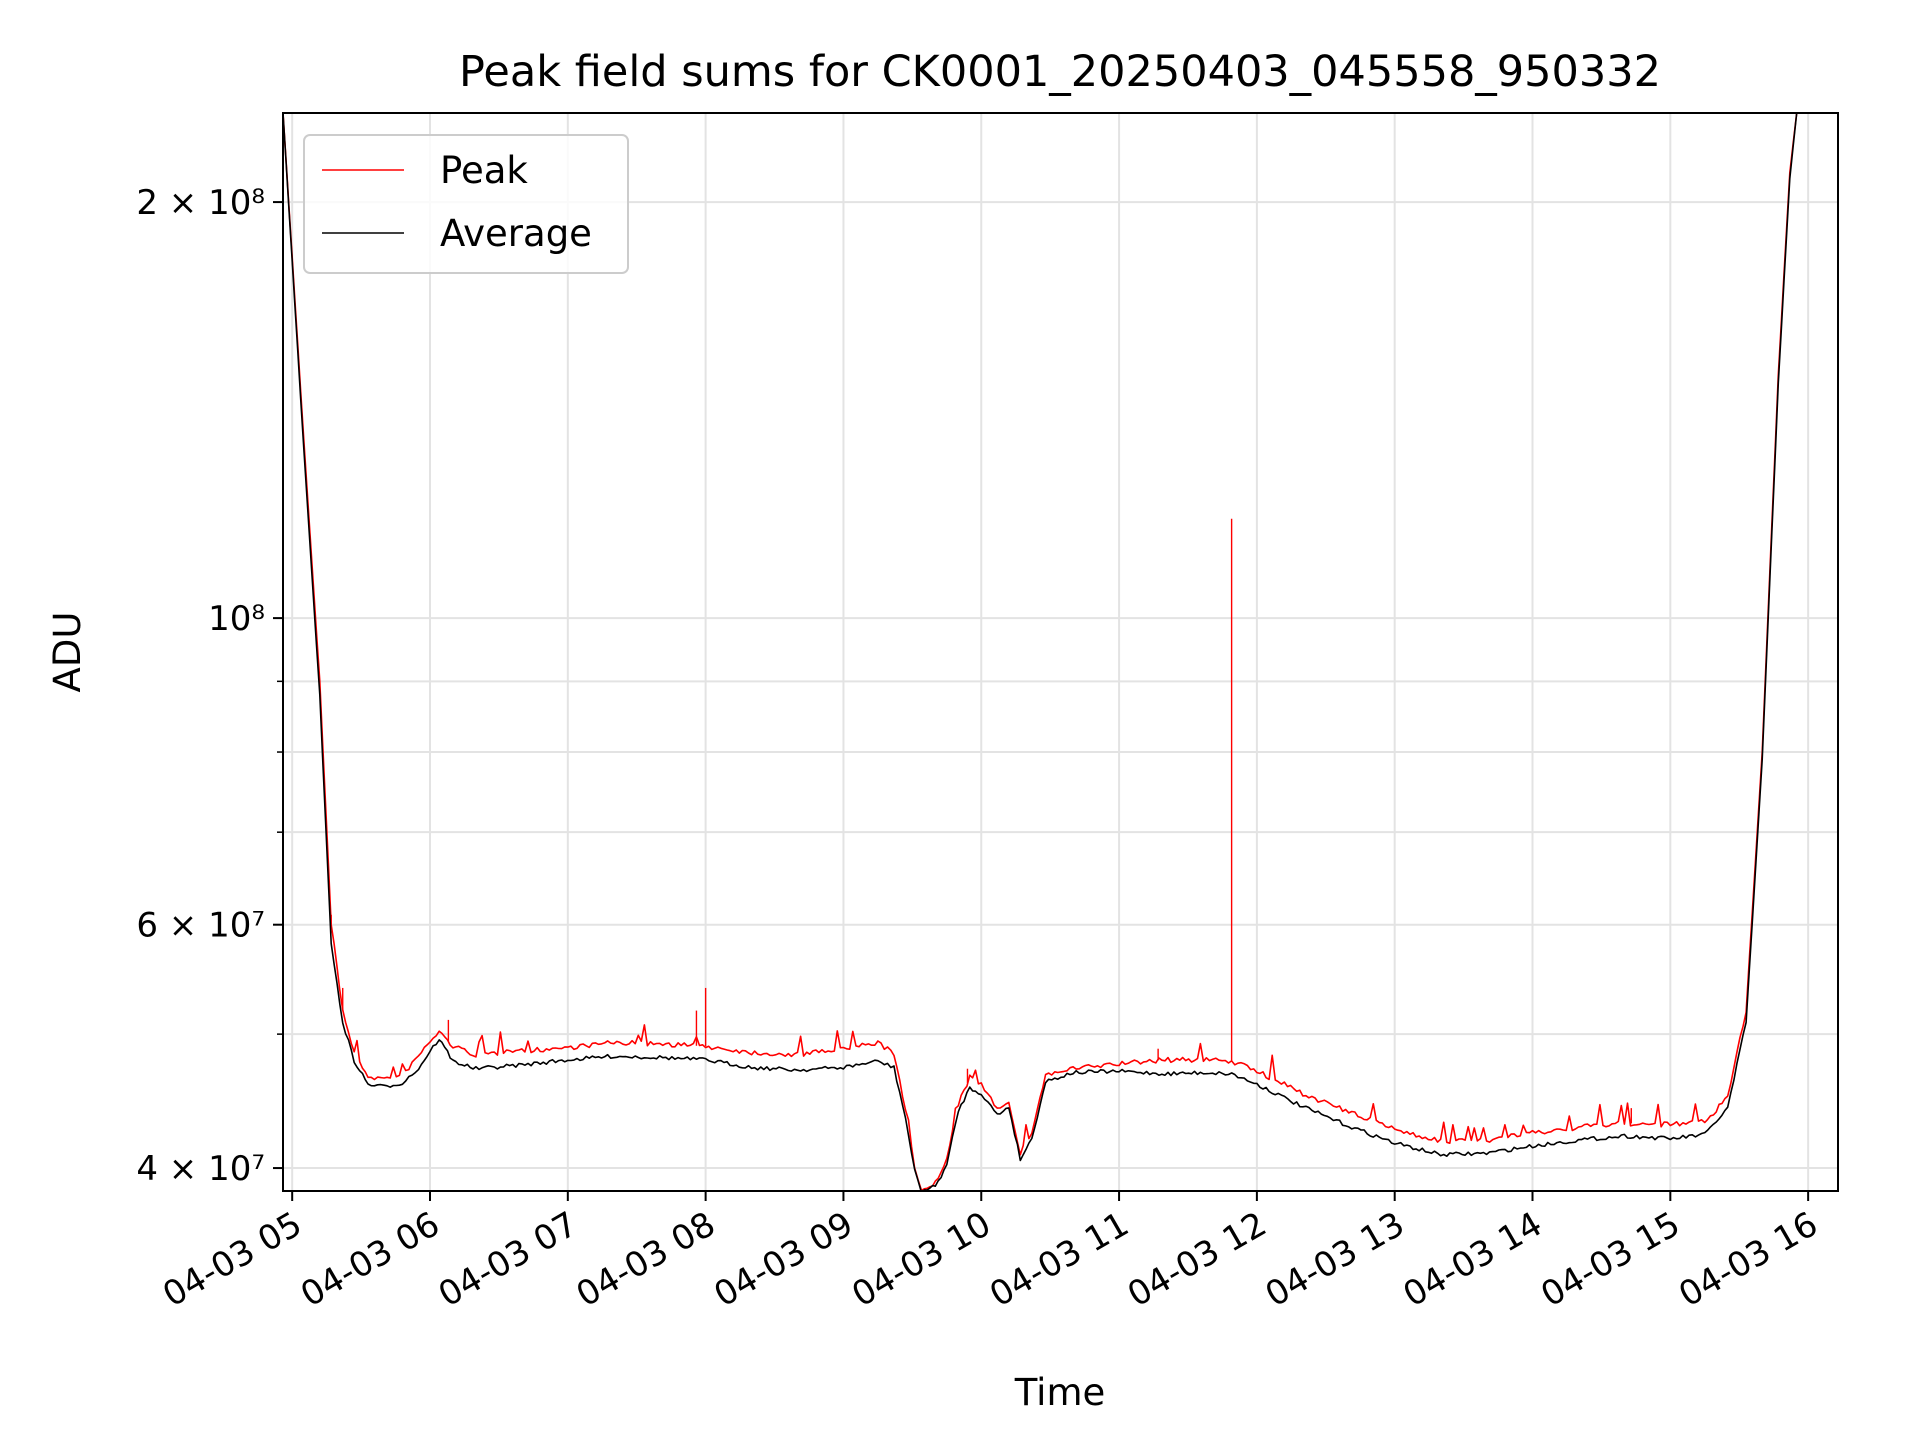  What do you see at coordinates (1060, 1392) in the screenshot?
I see `x-axis-label: Time` at bounding box center [1060, 1392].